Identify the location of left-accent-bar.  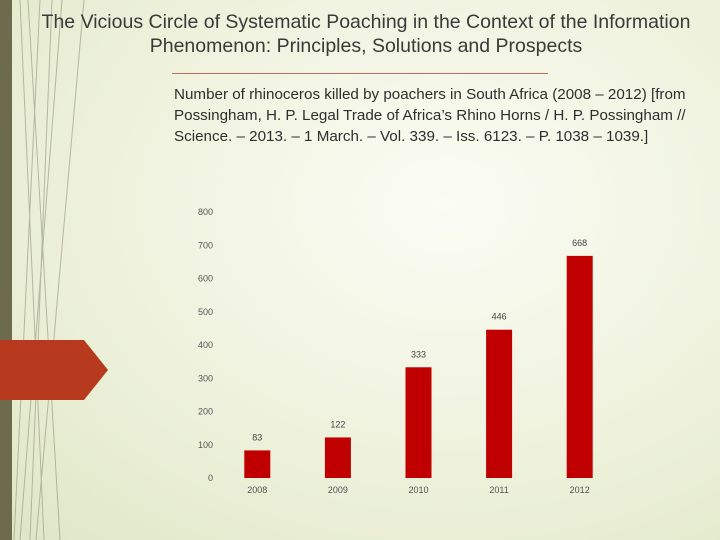
(6, 270).